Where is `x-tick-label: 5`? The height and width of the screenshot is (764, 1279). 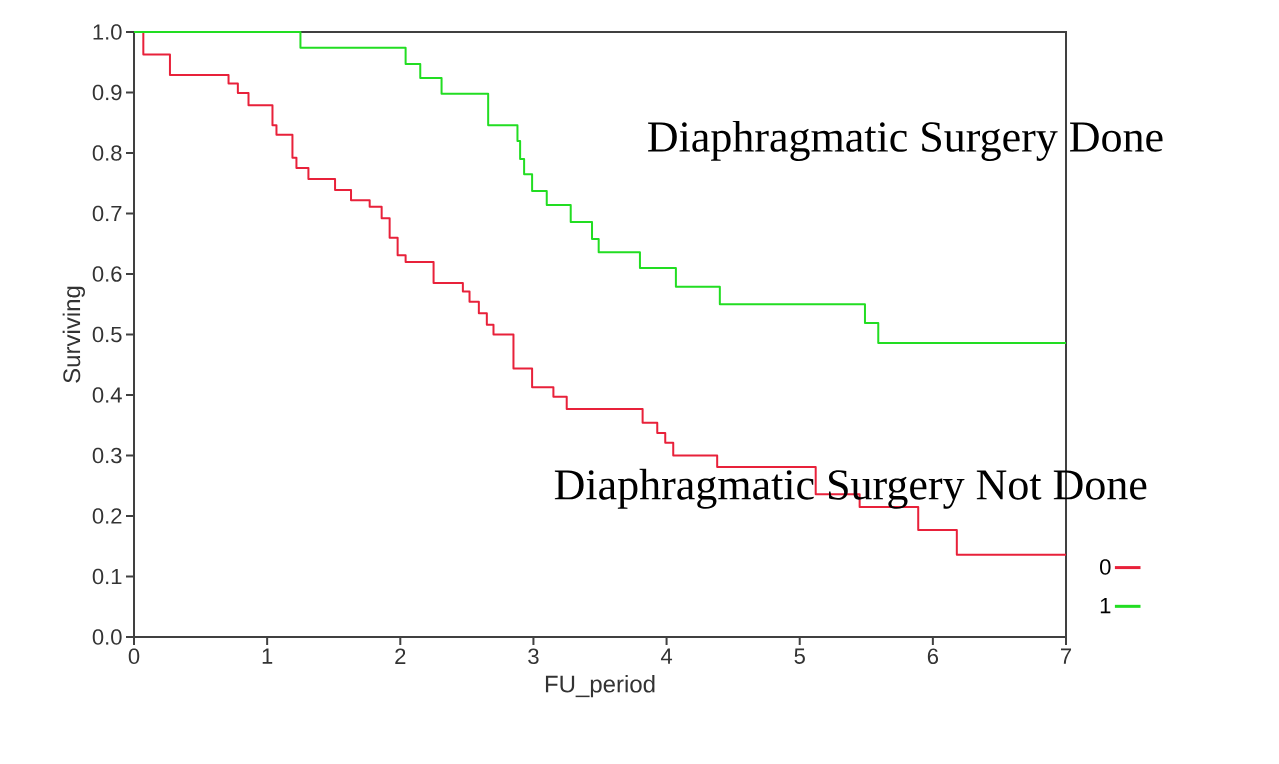 x-tick-label: 5 is located at coordinates (799, 656).